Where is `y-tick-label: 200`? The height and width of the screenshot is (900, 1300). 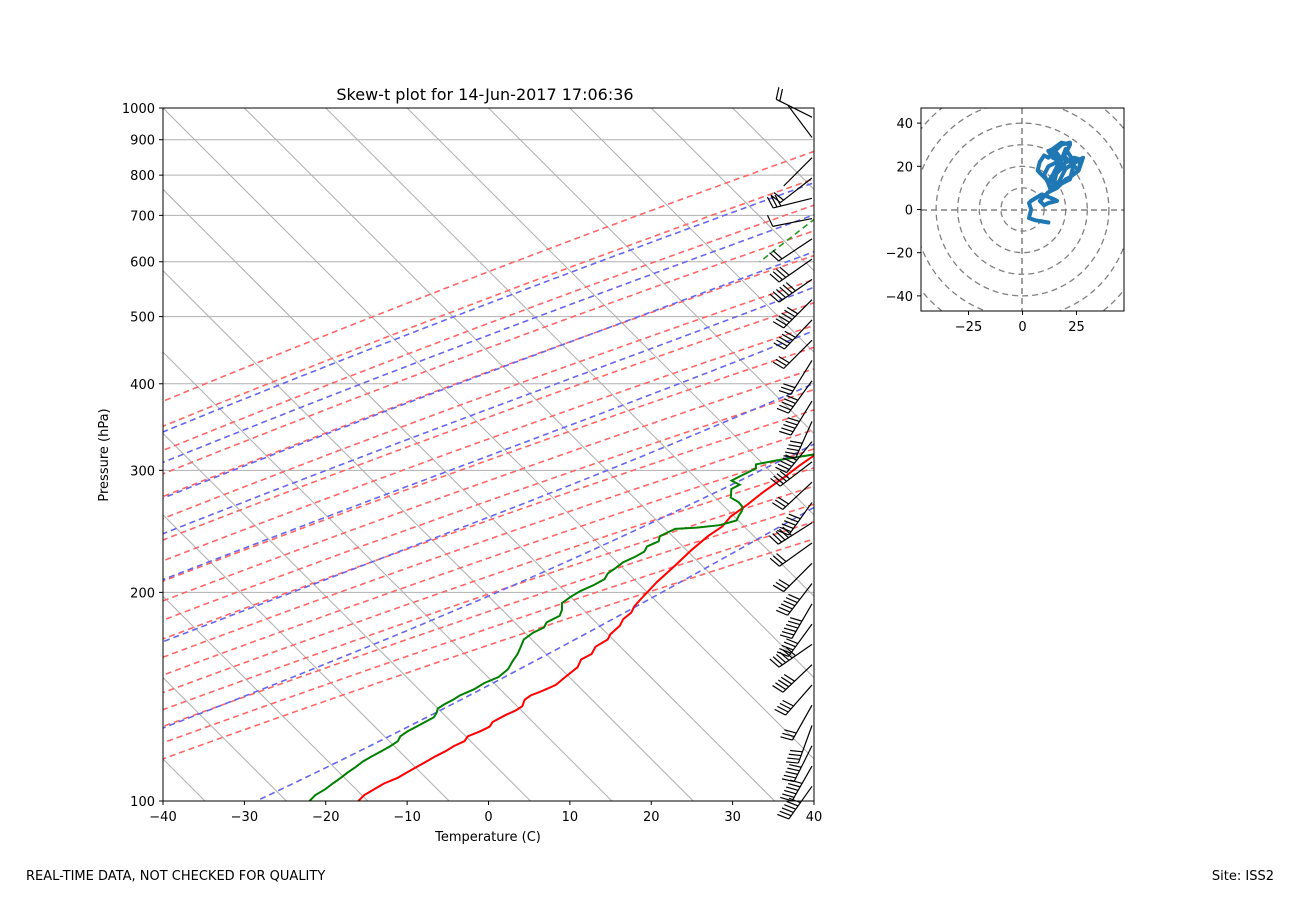 y-tick-label: 200 is located at coordinates (142, 593).